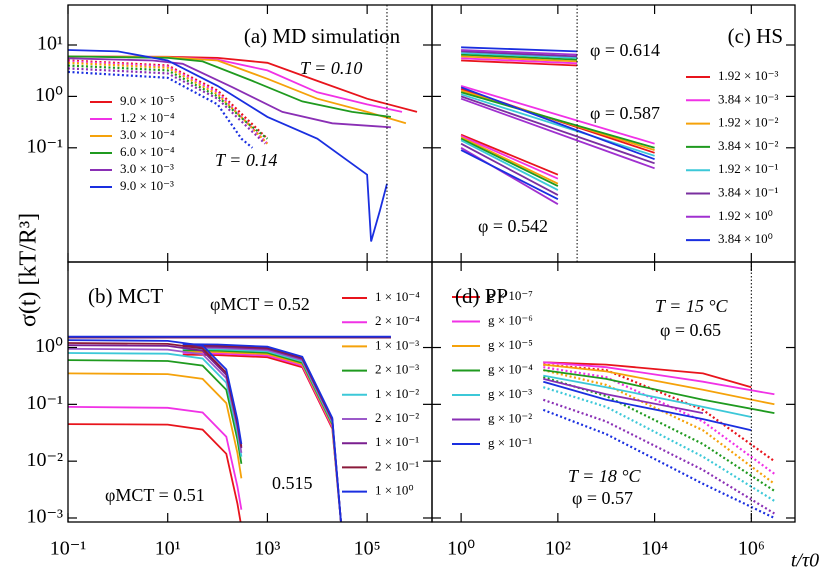 This screenshot has width=830, height=586. I want to click on legend-label: 3.84 × 10⁻², so click(748, 145).